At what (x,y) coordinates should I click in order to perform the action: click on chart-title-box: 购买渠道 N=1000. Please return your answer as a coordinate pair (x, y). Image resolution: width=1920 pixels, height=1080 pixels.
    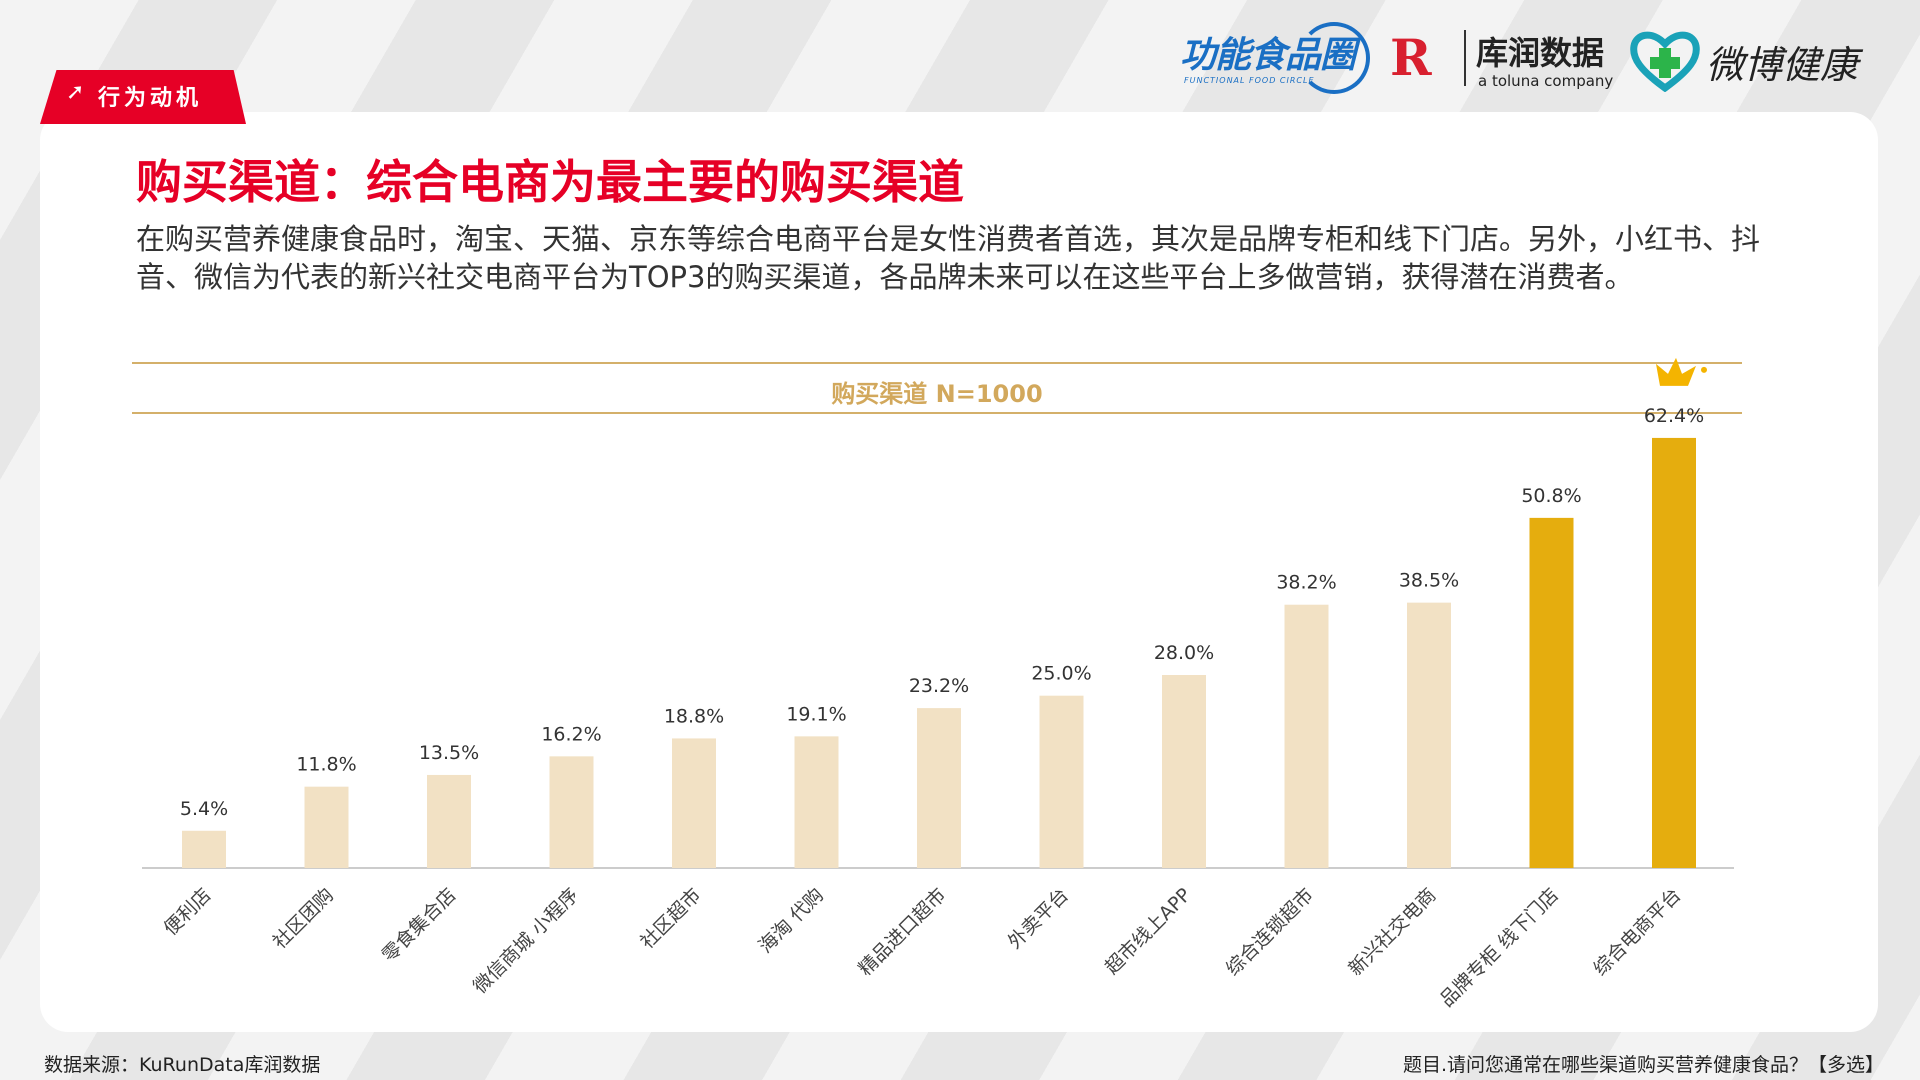
    Looking at the image, I should click on (937, 388).